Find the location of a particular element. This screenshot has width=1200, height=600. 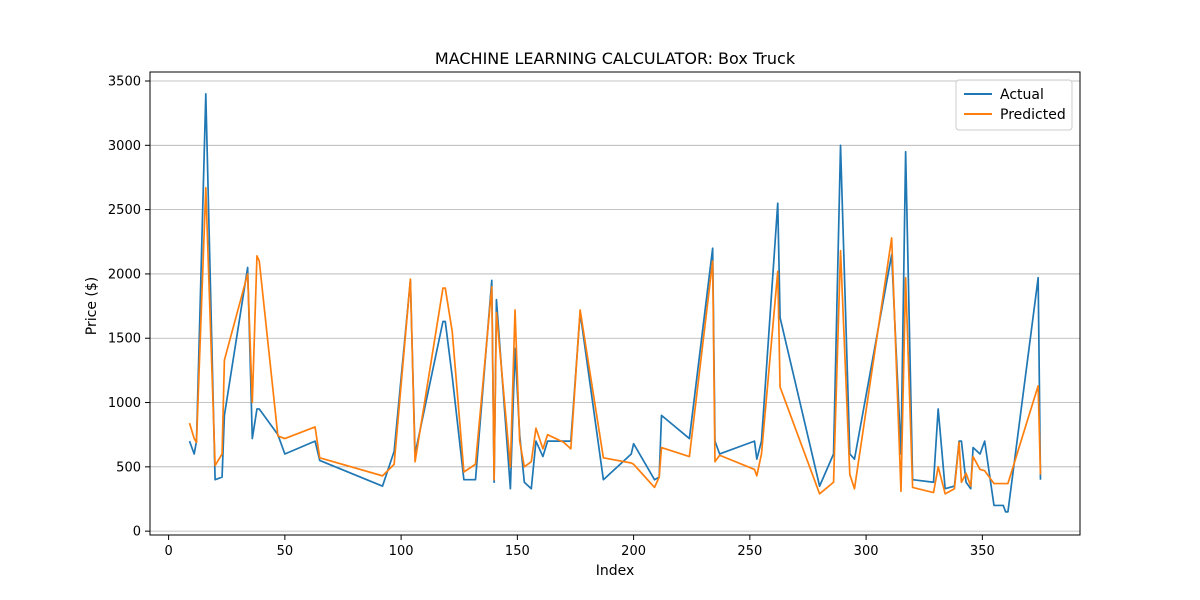

x-tick-label-350: 350 is located at coordinates (982, 551).